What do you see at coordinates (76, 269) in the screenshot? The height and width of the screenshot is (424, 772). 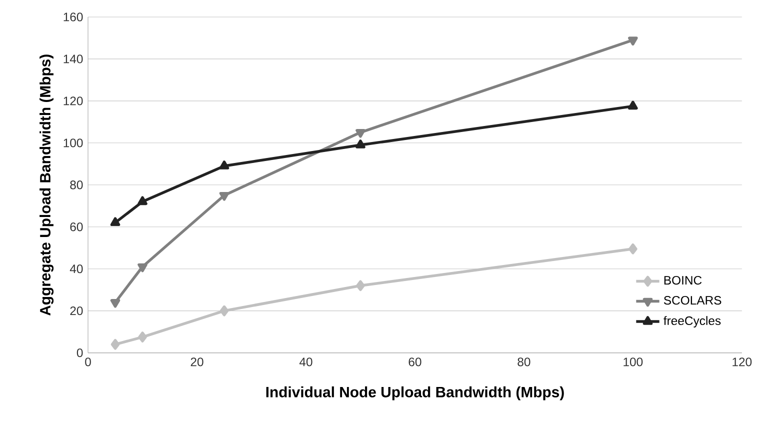 I see `y-tick-label: 40` at bounding box center [76, 269].